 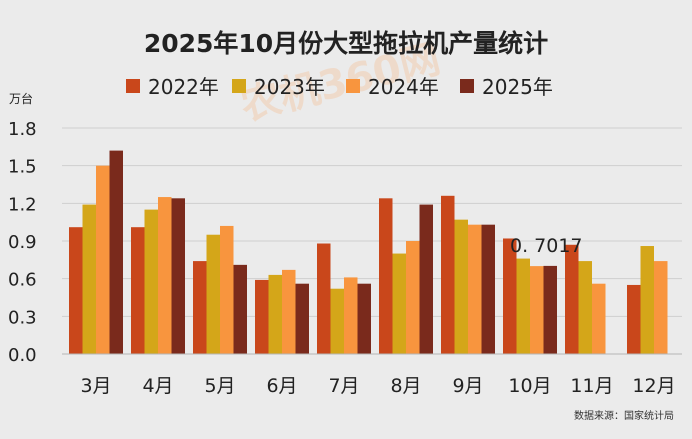 What do you see at coordinates (591, 386) in the screenshot?
I see `x-tick-label: 11月` at bounding box center [591, 386].